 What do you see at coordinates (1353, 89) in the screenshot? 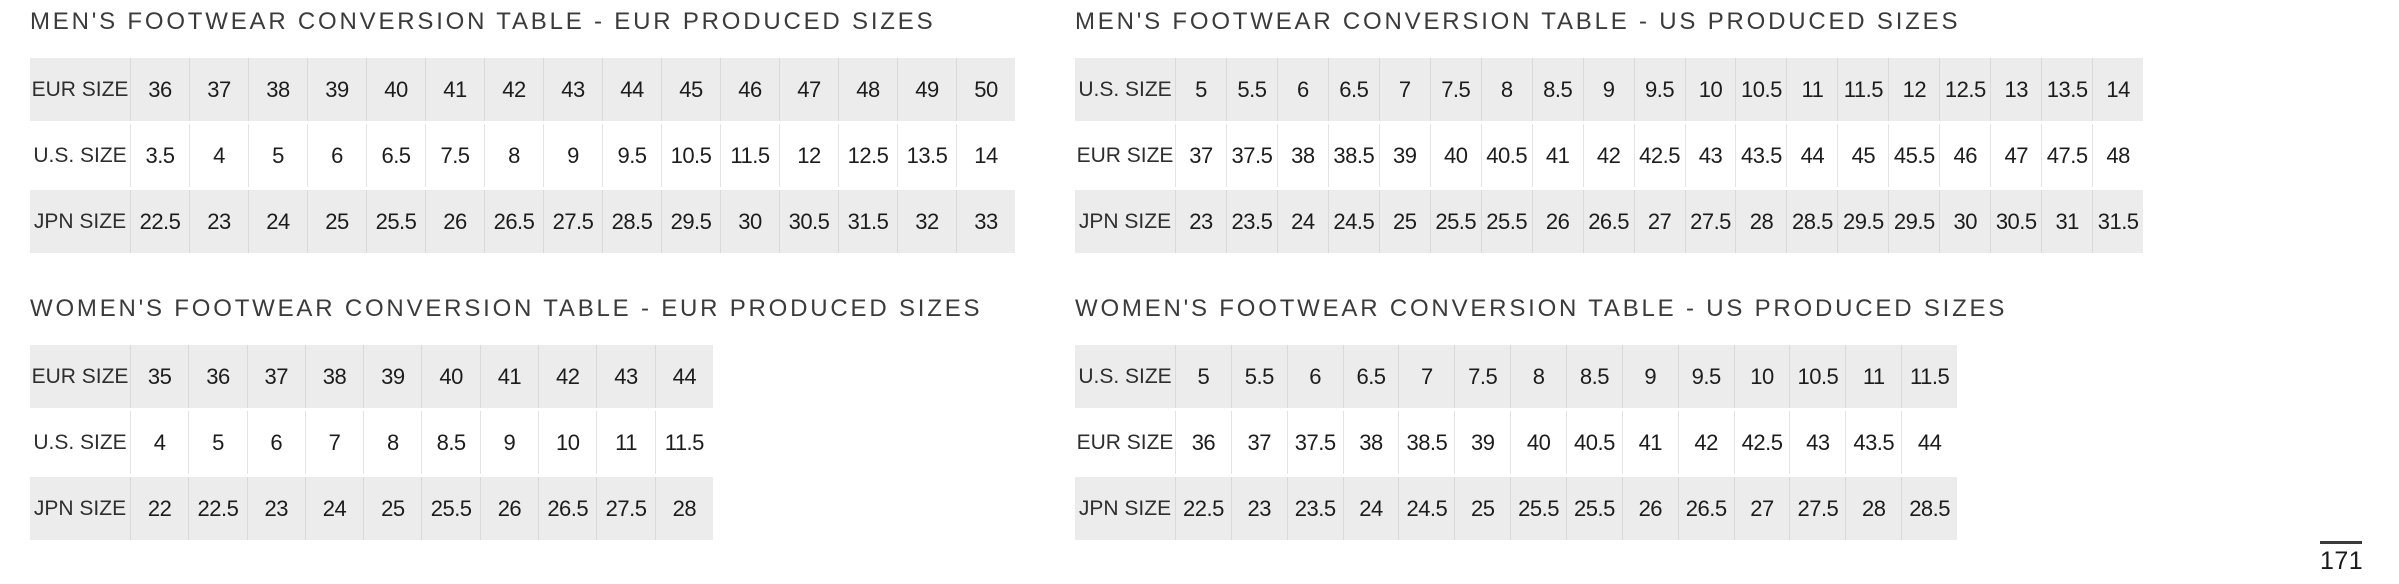
I see `size-cell: 6.5` at bounding box center [1353, 89].